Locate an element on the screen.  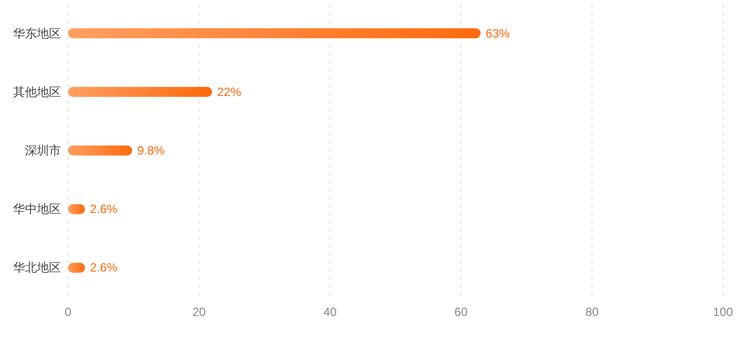
y-tick-label: 华北地区 is located at coordinates (37, 267).